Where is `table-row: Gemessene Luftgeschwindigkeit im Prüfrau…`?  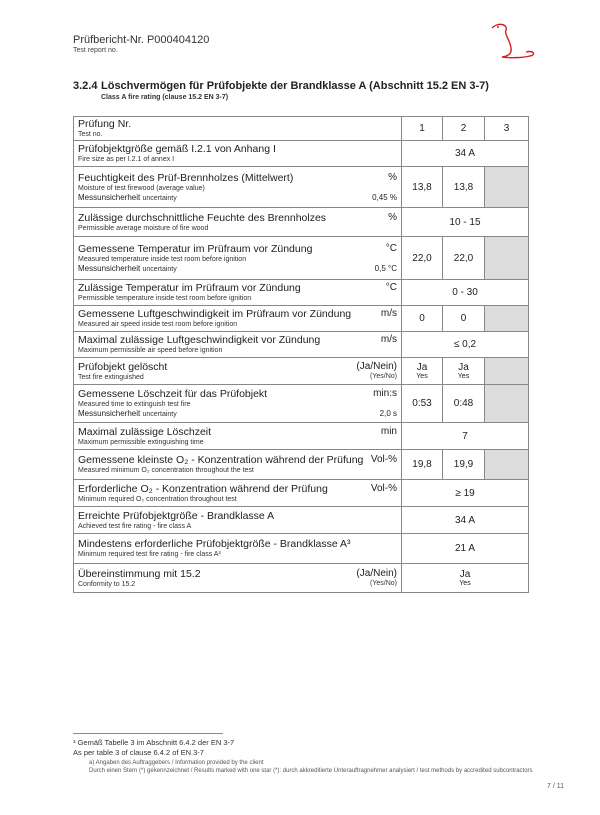 table-row: Gemessene Luftgeschwindigkeit im Prüfrau… is located at coordinates (301, 318).